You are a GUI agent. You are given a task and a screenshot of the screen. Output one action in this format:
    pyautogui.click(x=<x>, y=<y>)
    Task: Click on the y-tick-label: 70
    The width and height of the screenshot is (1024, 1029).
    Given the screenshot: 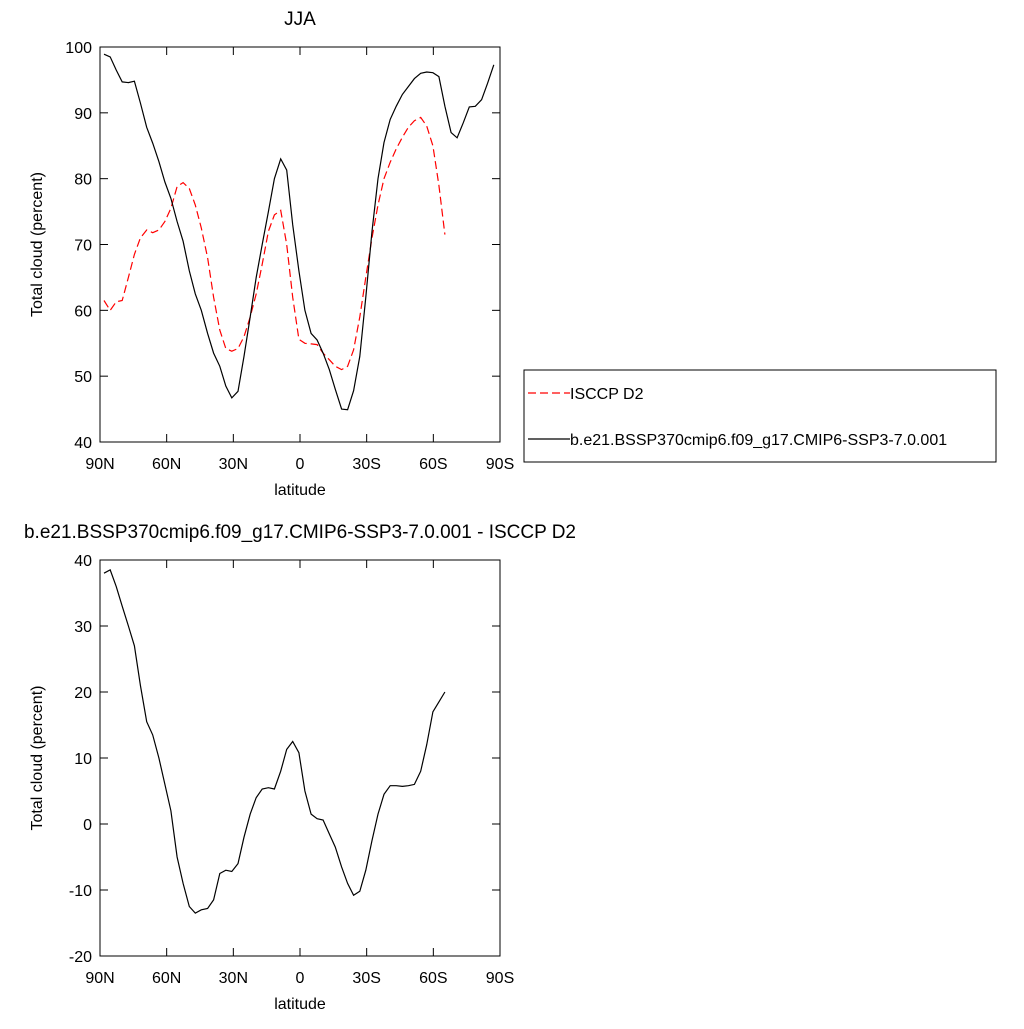 What is the action you would take?
    pyautogui.click(x=83, y=246)
    